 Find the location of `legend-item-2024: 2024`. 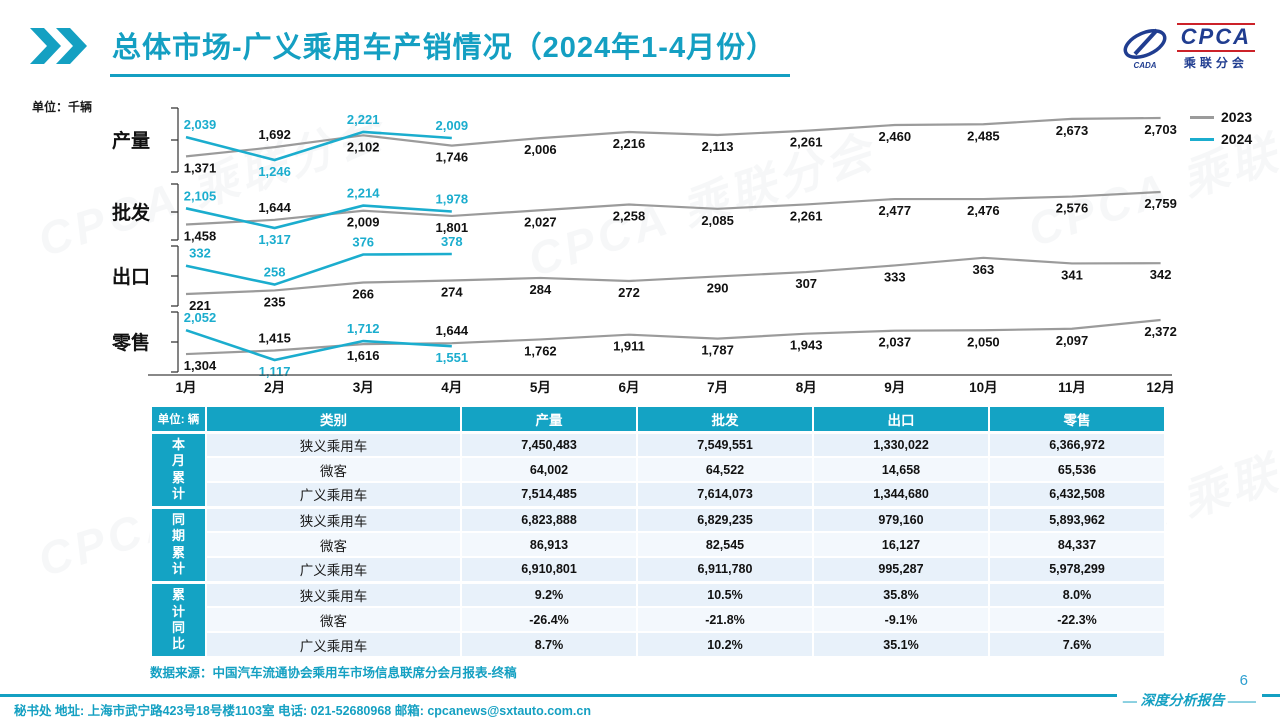

legend-item-2024: 2024 is located at coordinates (1221, 139).